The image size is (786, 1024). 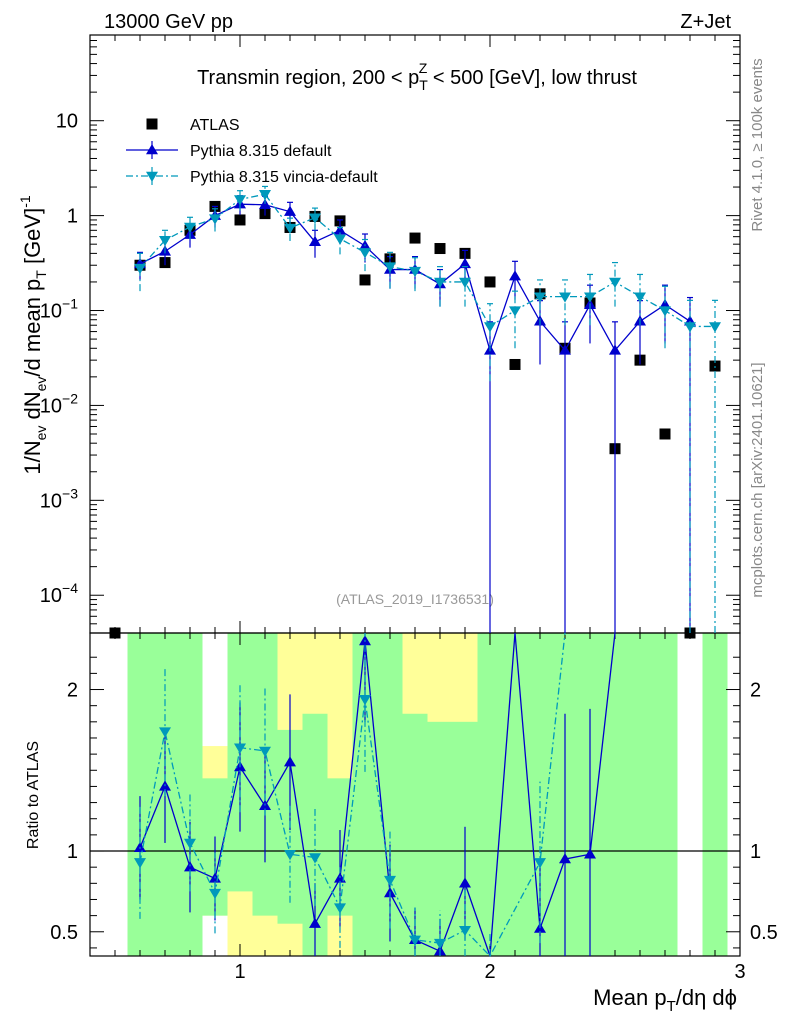 I want to click on ratio-y-tick-label: 2, so click(x=72, y=691).